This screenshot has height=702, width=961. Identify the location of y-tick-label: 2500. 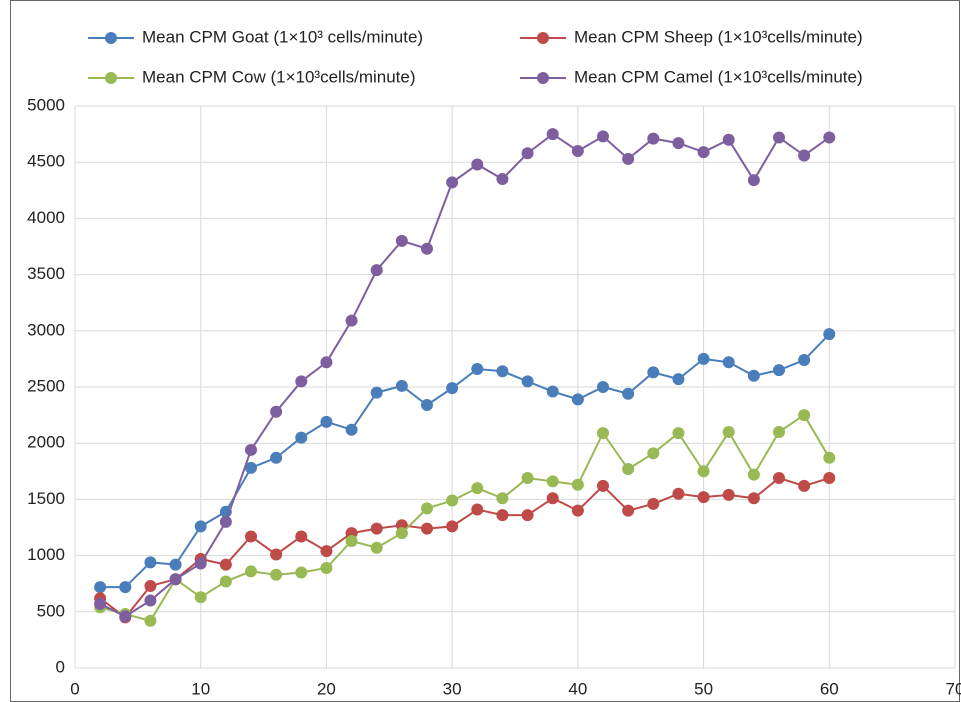
(46, 385).